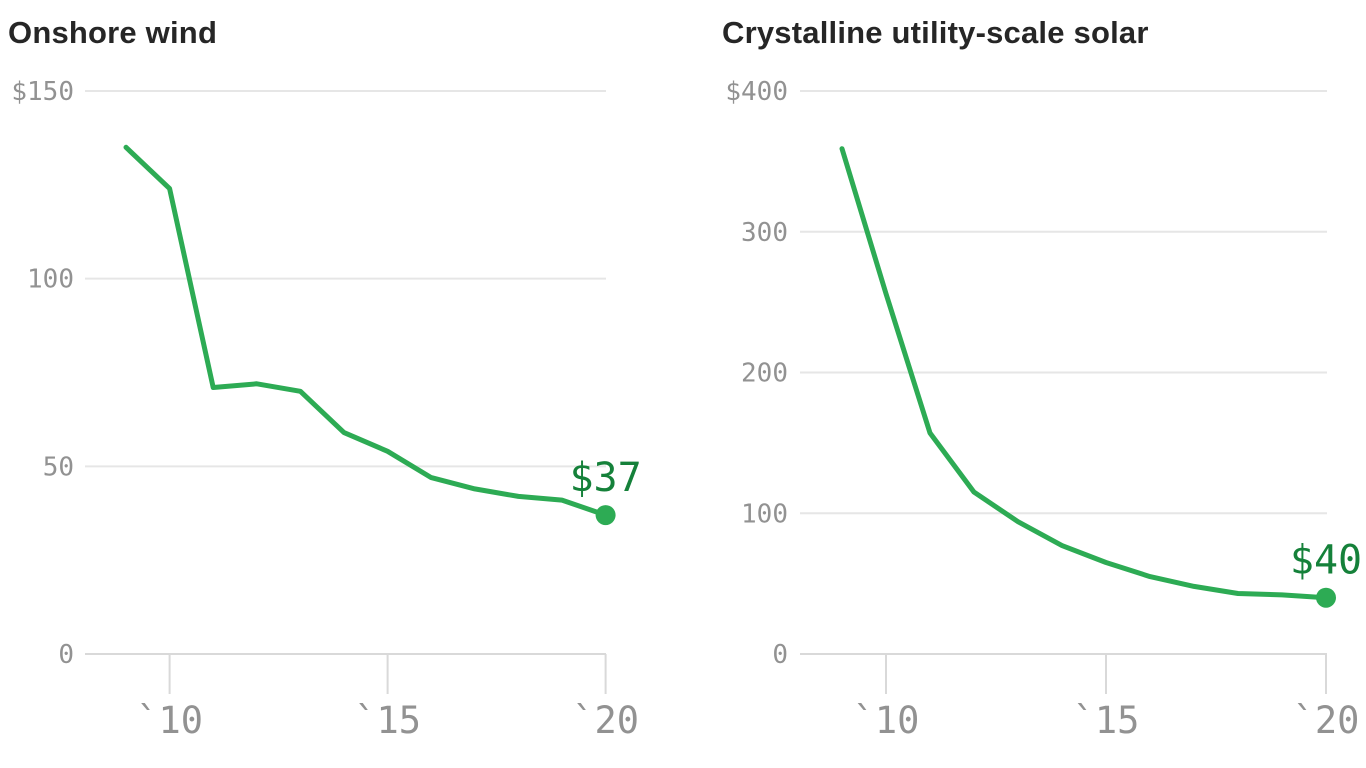 Image resolution: width=1366 pixels, height=768 pixels. Describe the element at coordinates (1326, 561) in the screenshot. I see `end-value-label: $40` at that location.